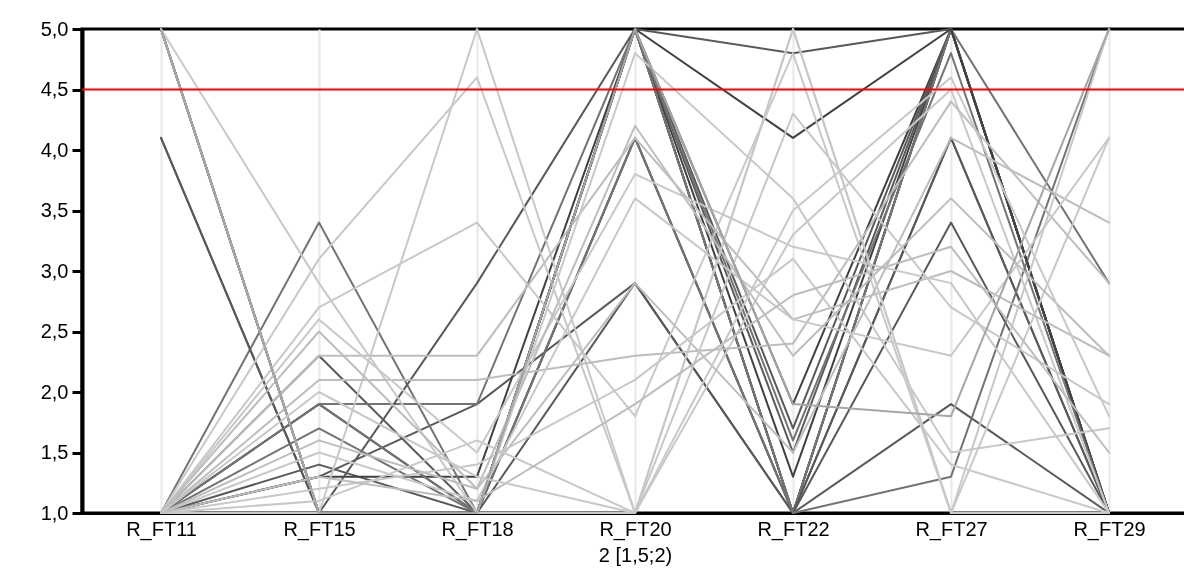  I want to click on y-tick-label: 4,5, so click(54, 89).